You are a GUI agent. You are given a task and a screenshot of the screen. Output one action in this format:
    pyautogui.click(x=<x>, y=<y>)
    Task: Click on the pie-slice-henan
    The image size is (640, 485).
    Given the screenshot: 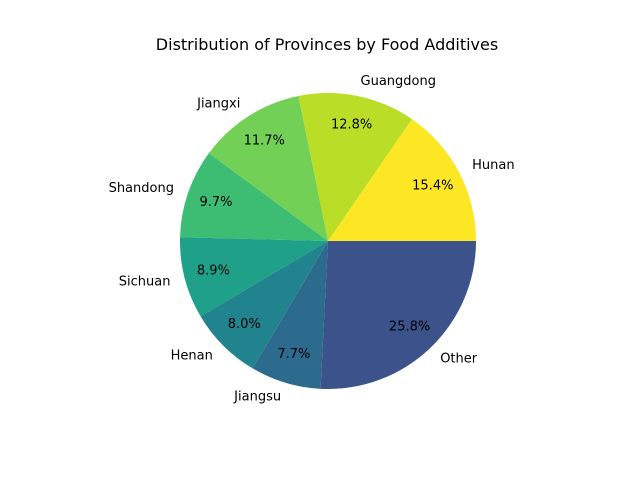 What is the action you would take?
    pyautogui.click(x=264, y=305)
    